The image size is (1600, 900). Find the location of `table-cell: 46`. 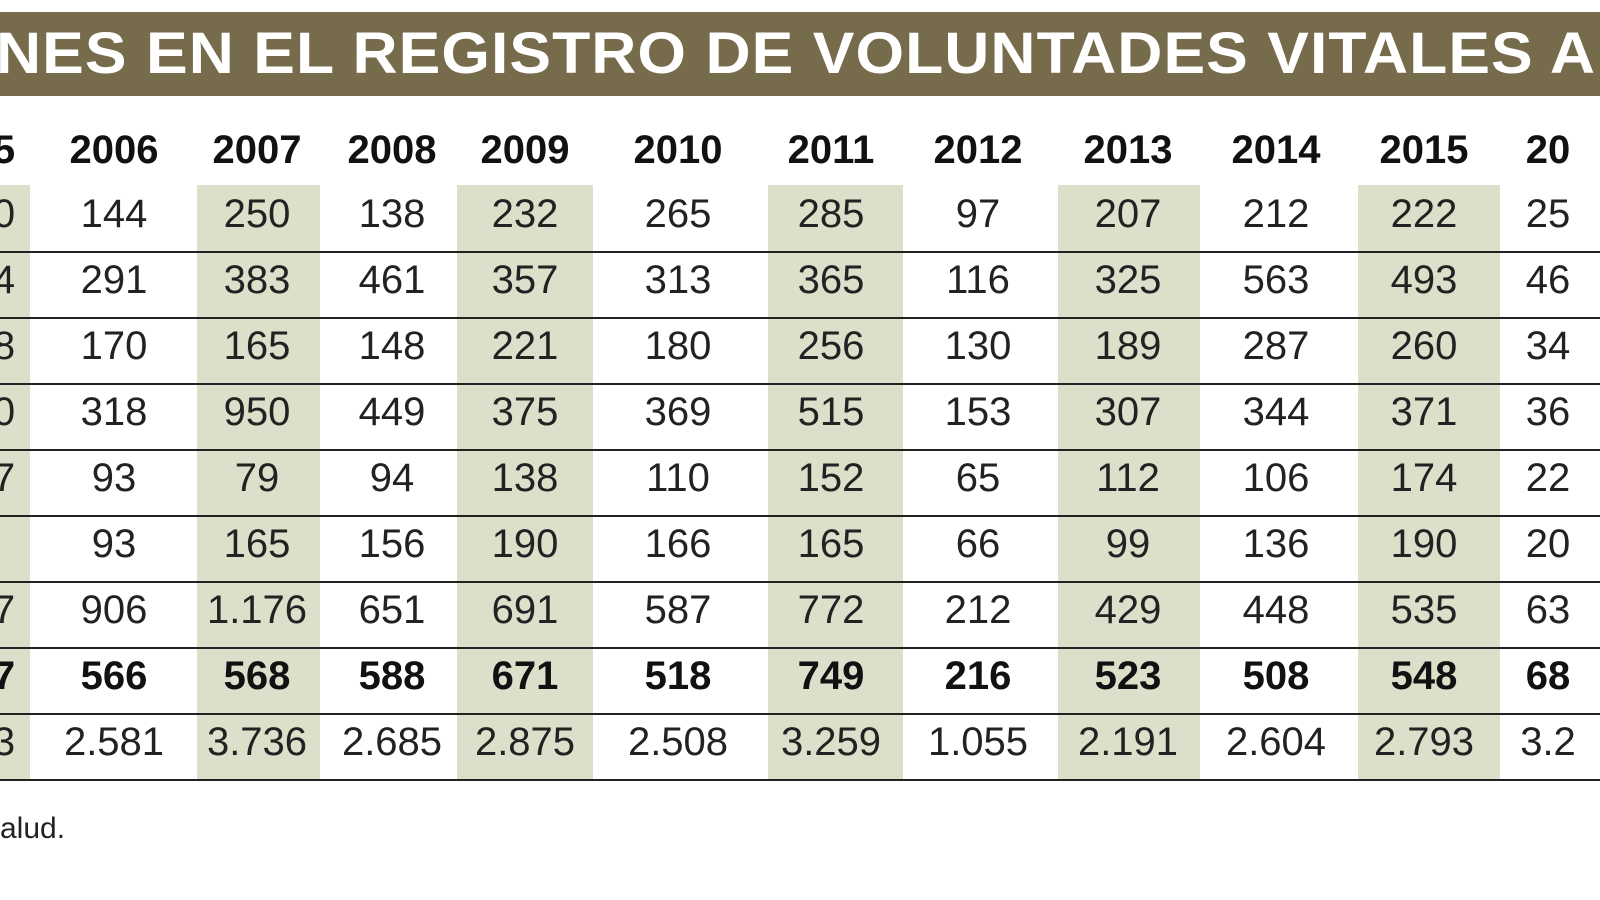

table-cell: 46 is located at coordinates (1548, 280).